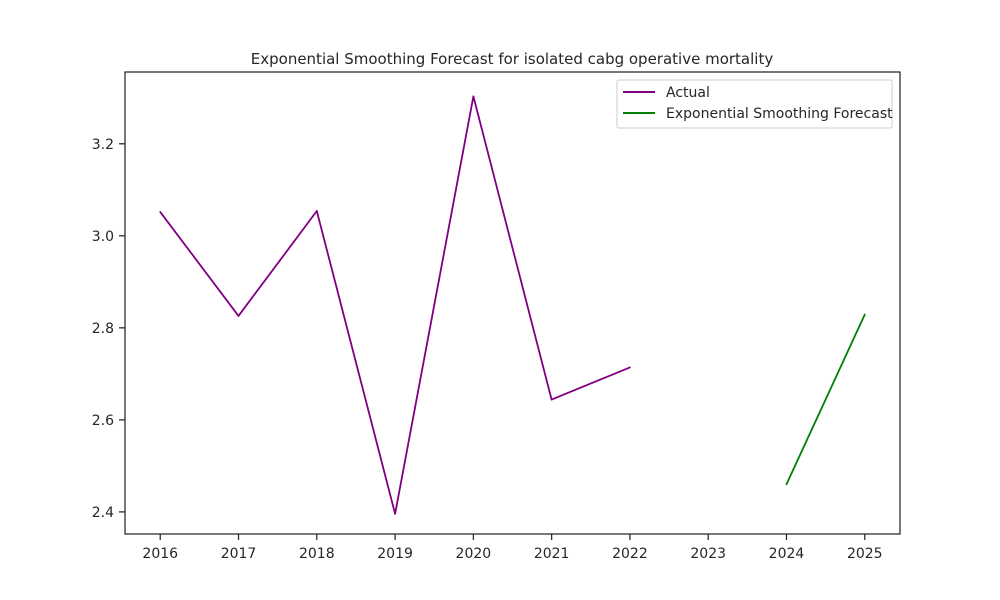  Describe the element at coordinates (825, 399) in the screenshot. I see `series-line-exponential-smoothing-forecast` at that location.